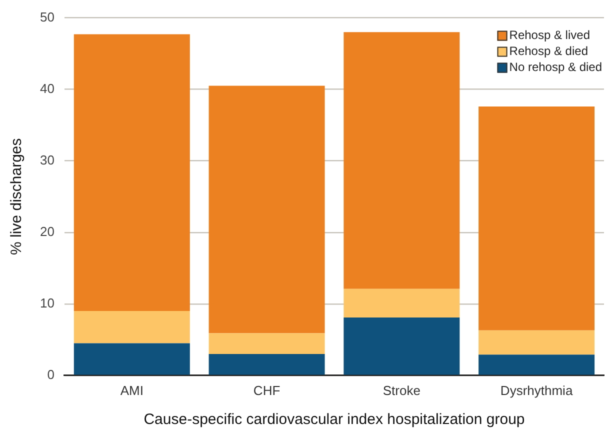  Describe the element at coordinates (266, 390) in the screenshot. I see `x-tick-label: CHF` at that location.